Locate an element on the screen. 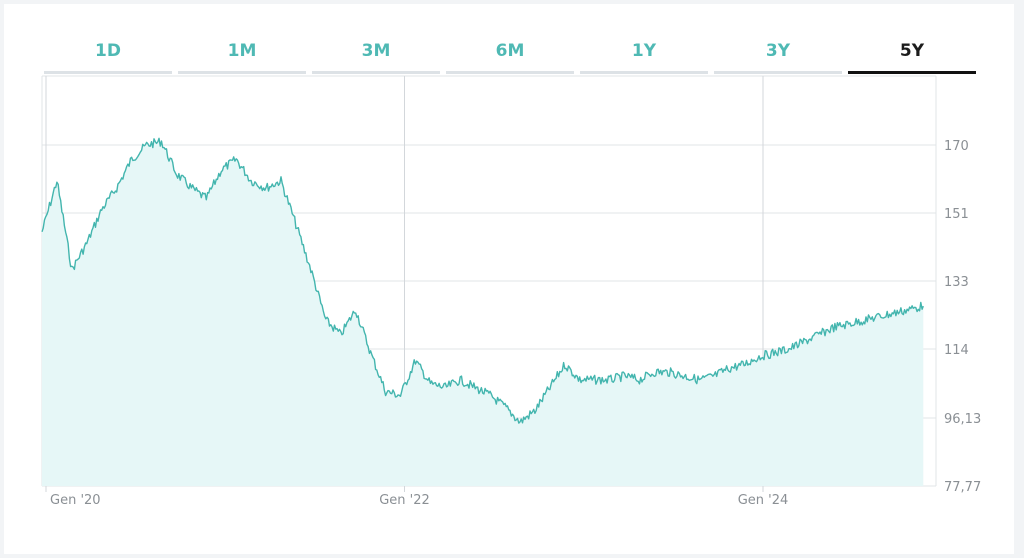 Image resolution: width=1024 pixels, height=558 pixels. y-axis-labels: 170 151 133 114 96,13 77,77 is located at coordinates (962, 317).